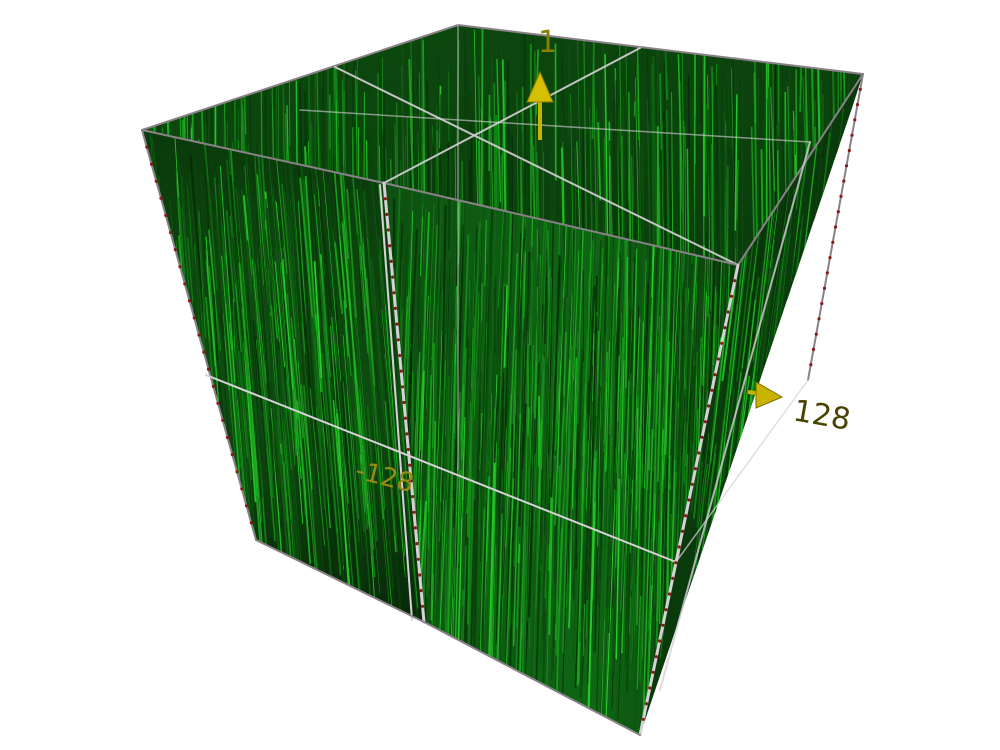 Image resolution: width=1000 pixels, height=750 pixels. Describe the element at coordinates (540, 105) in the screenshot. I see `z-axis-arrow` at that location.